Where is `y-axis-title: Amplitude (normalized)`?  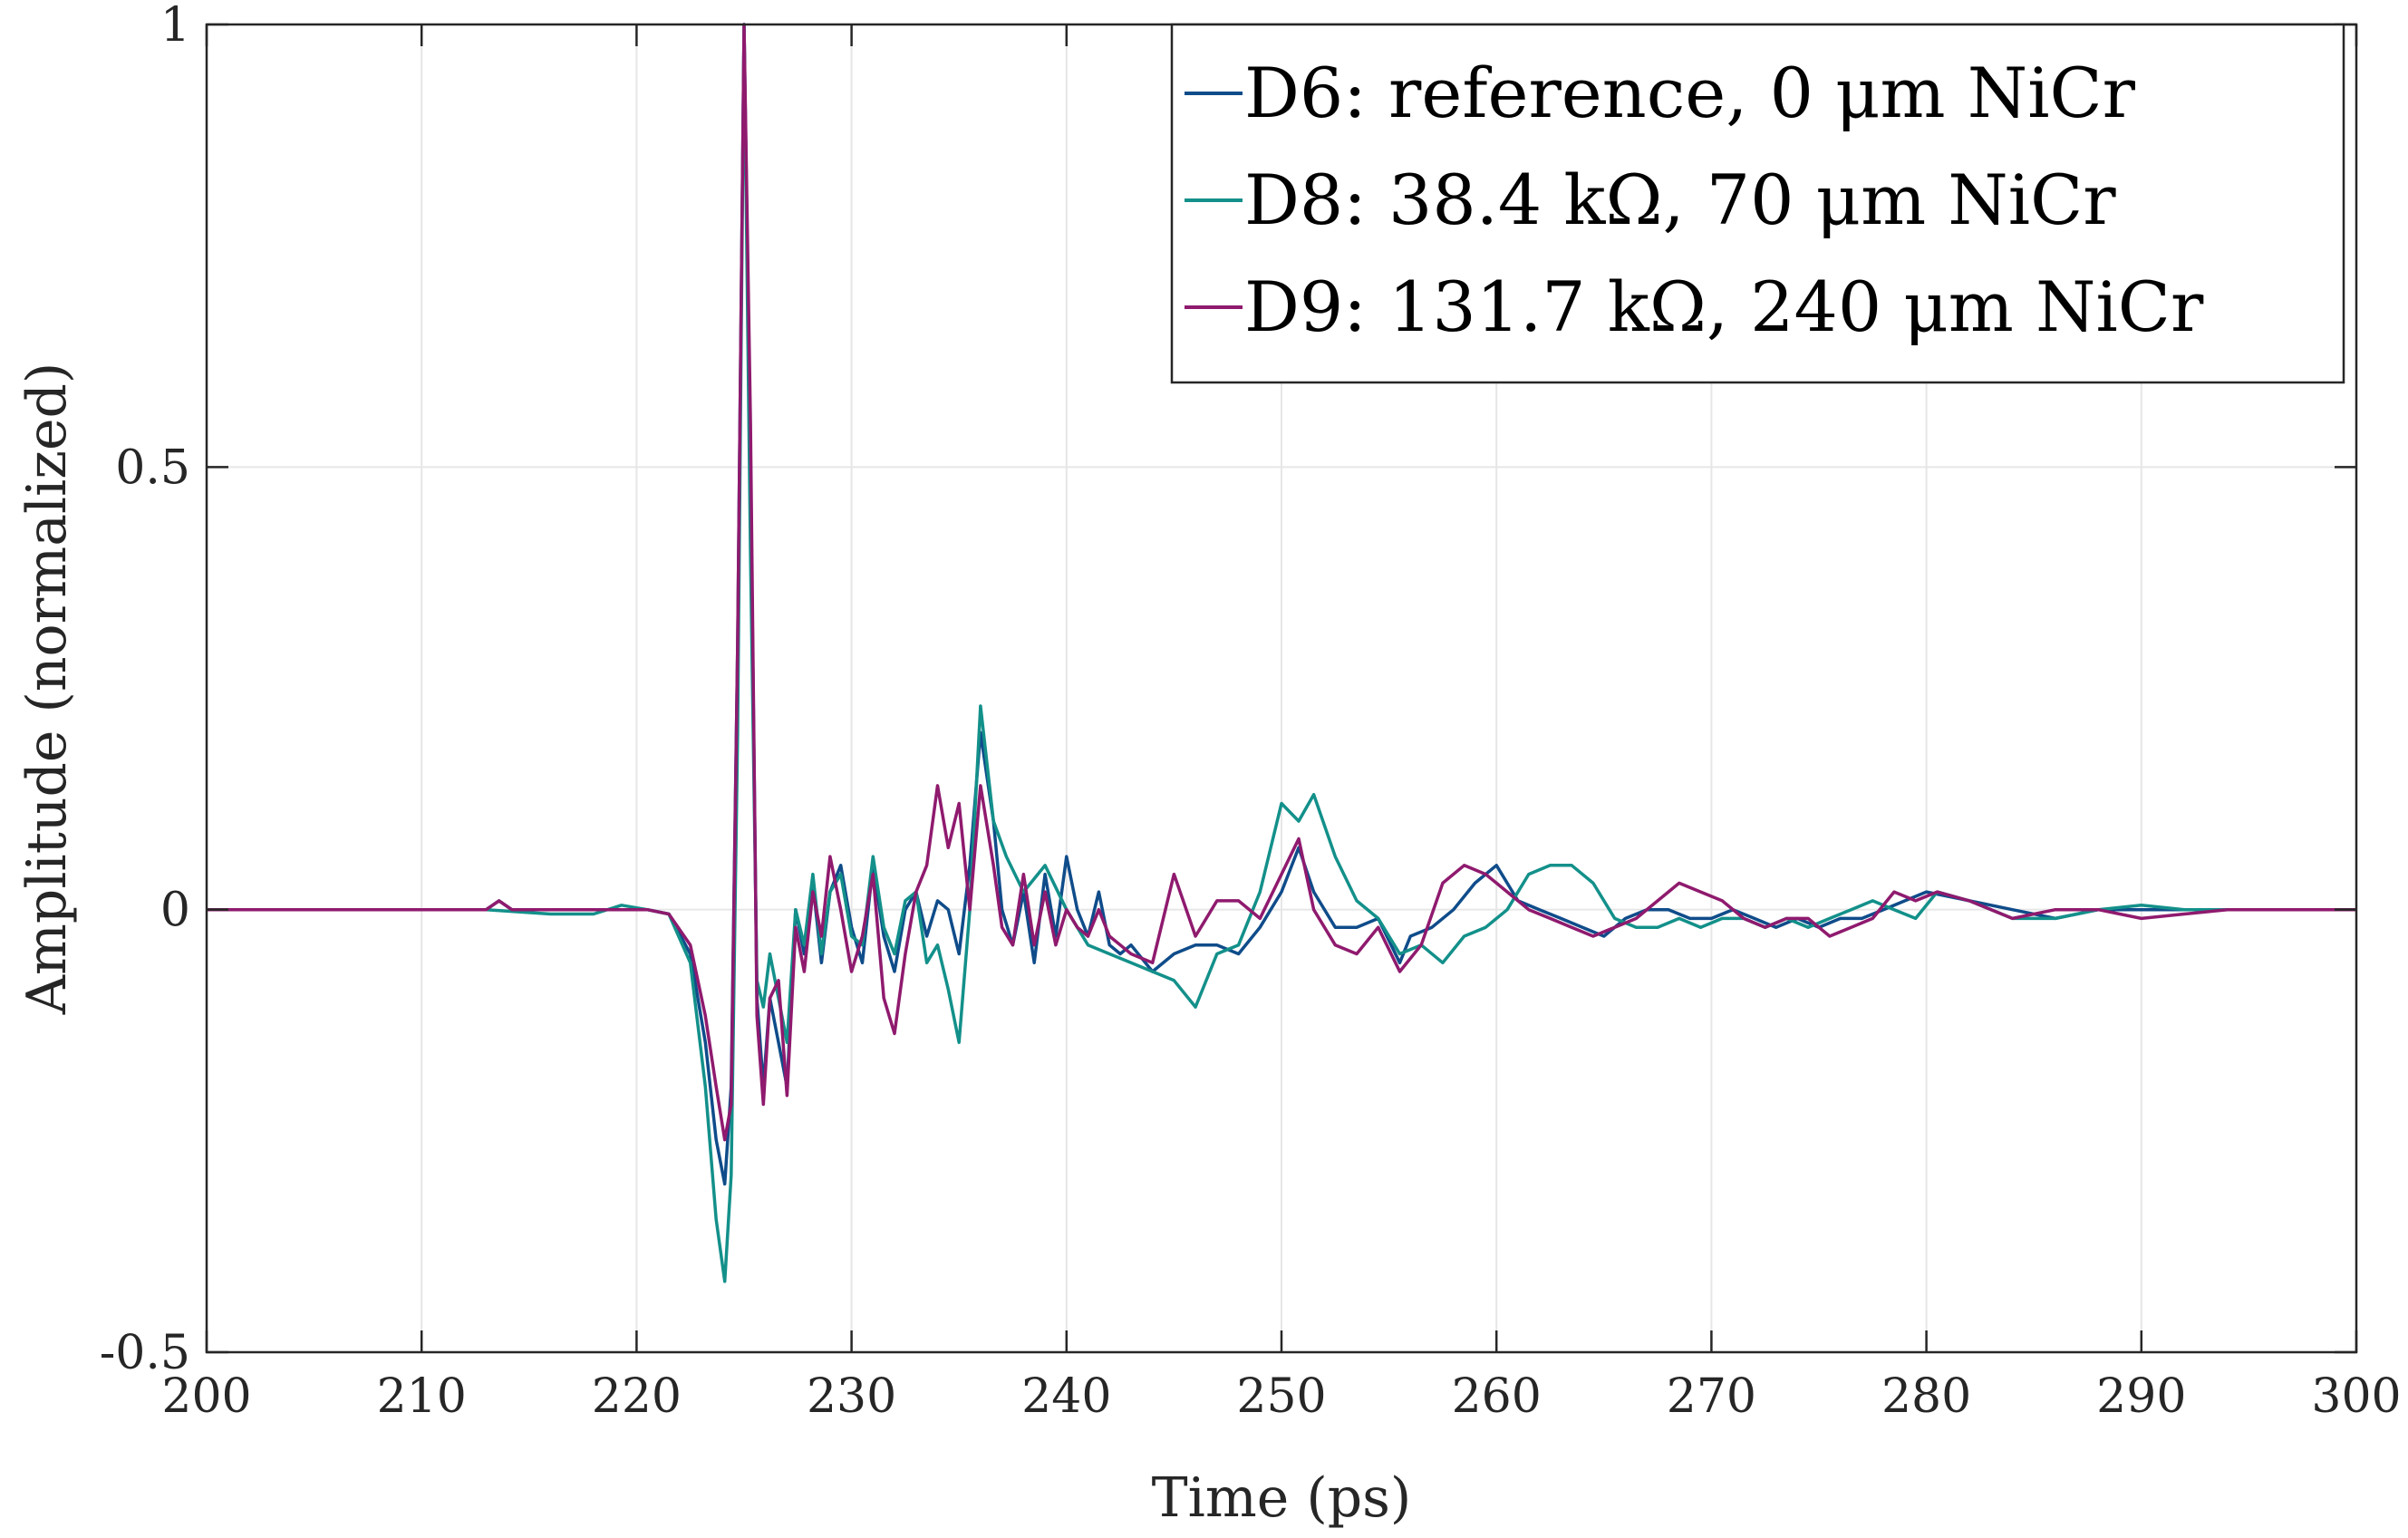 y-axis-title: Amplitude (normalized) is located at coordinates (47, 689).